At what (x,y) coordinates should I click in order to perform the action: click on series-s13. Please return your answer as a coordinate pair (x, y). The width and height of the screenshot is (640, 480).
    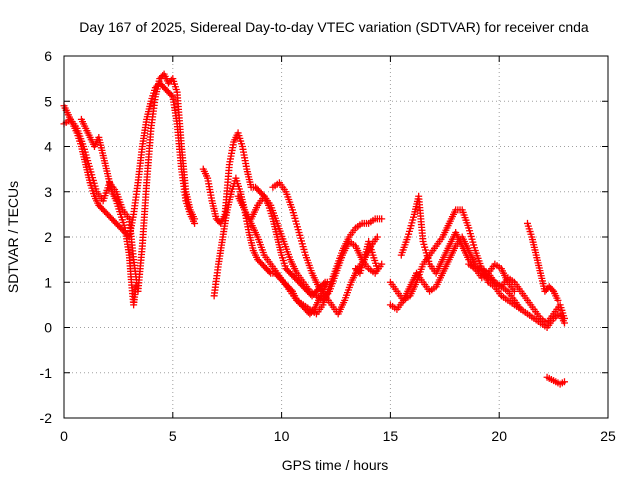
    Looking at the image, I should click on (542, 261).